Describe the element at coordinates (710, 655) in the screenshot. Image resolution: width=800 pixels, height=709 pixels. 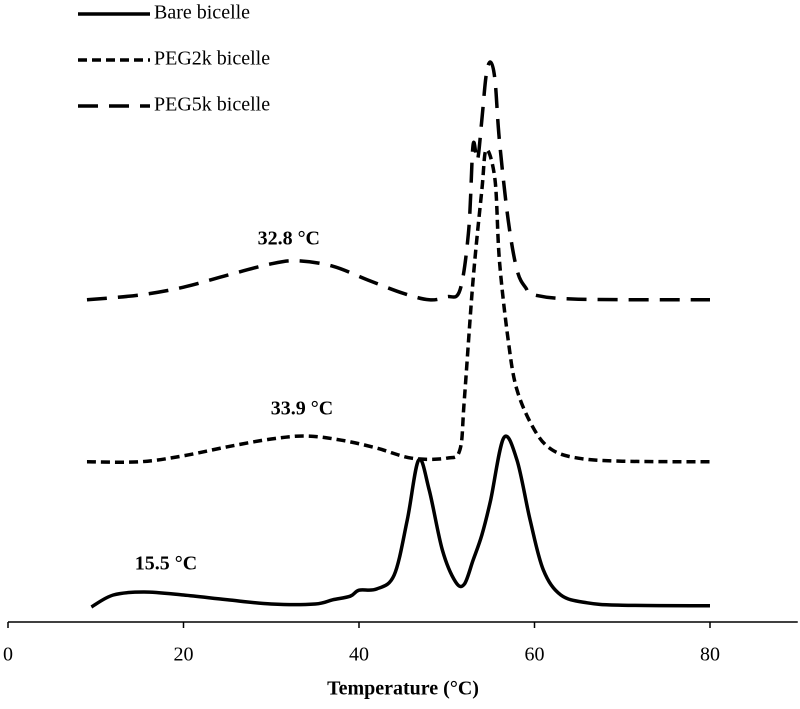
I see `x-tick-label: 80` at that location.